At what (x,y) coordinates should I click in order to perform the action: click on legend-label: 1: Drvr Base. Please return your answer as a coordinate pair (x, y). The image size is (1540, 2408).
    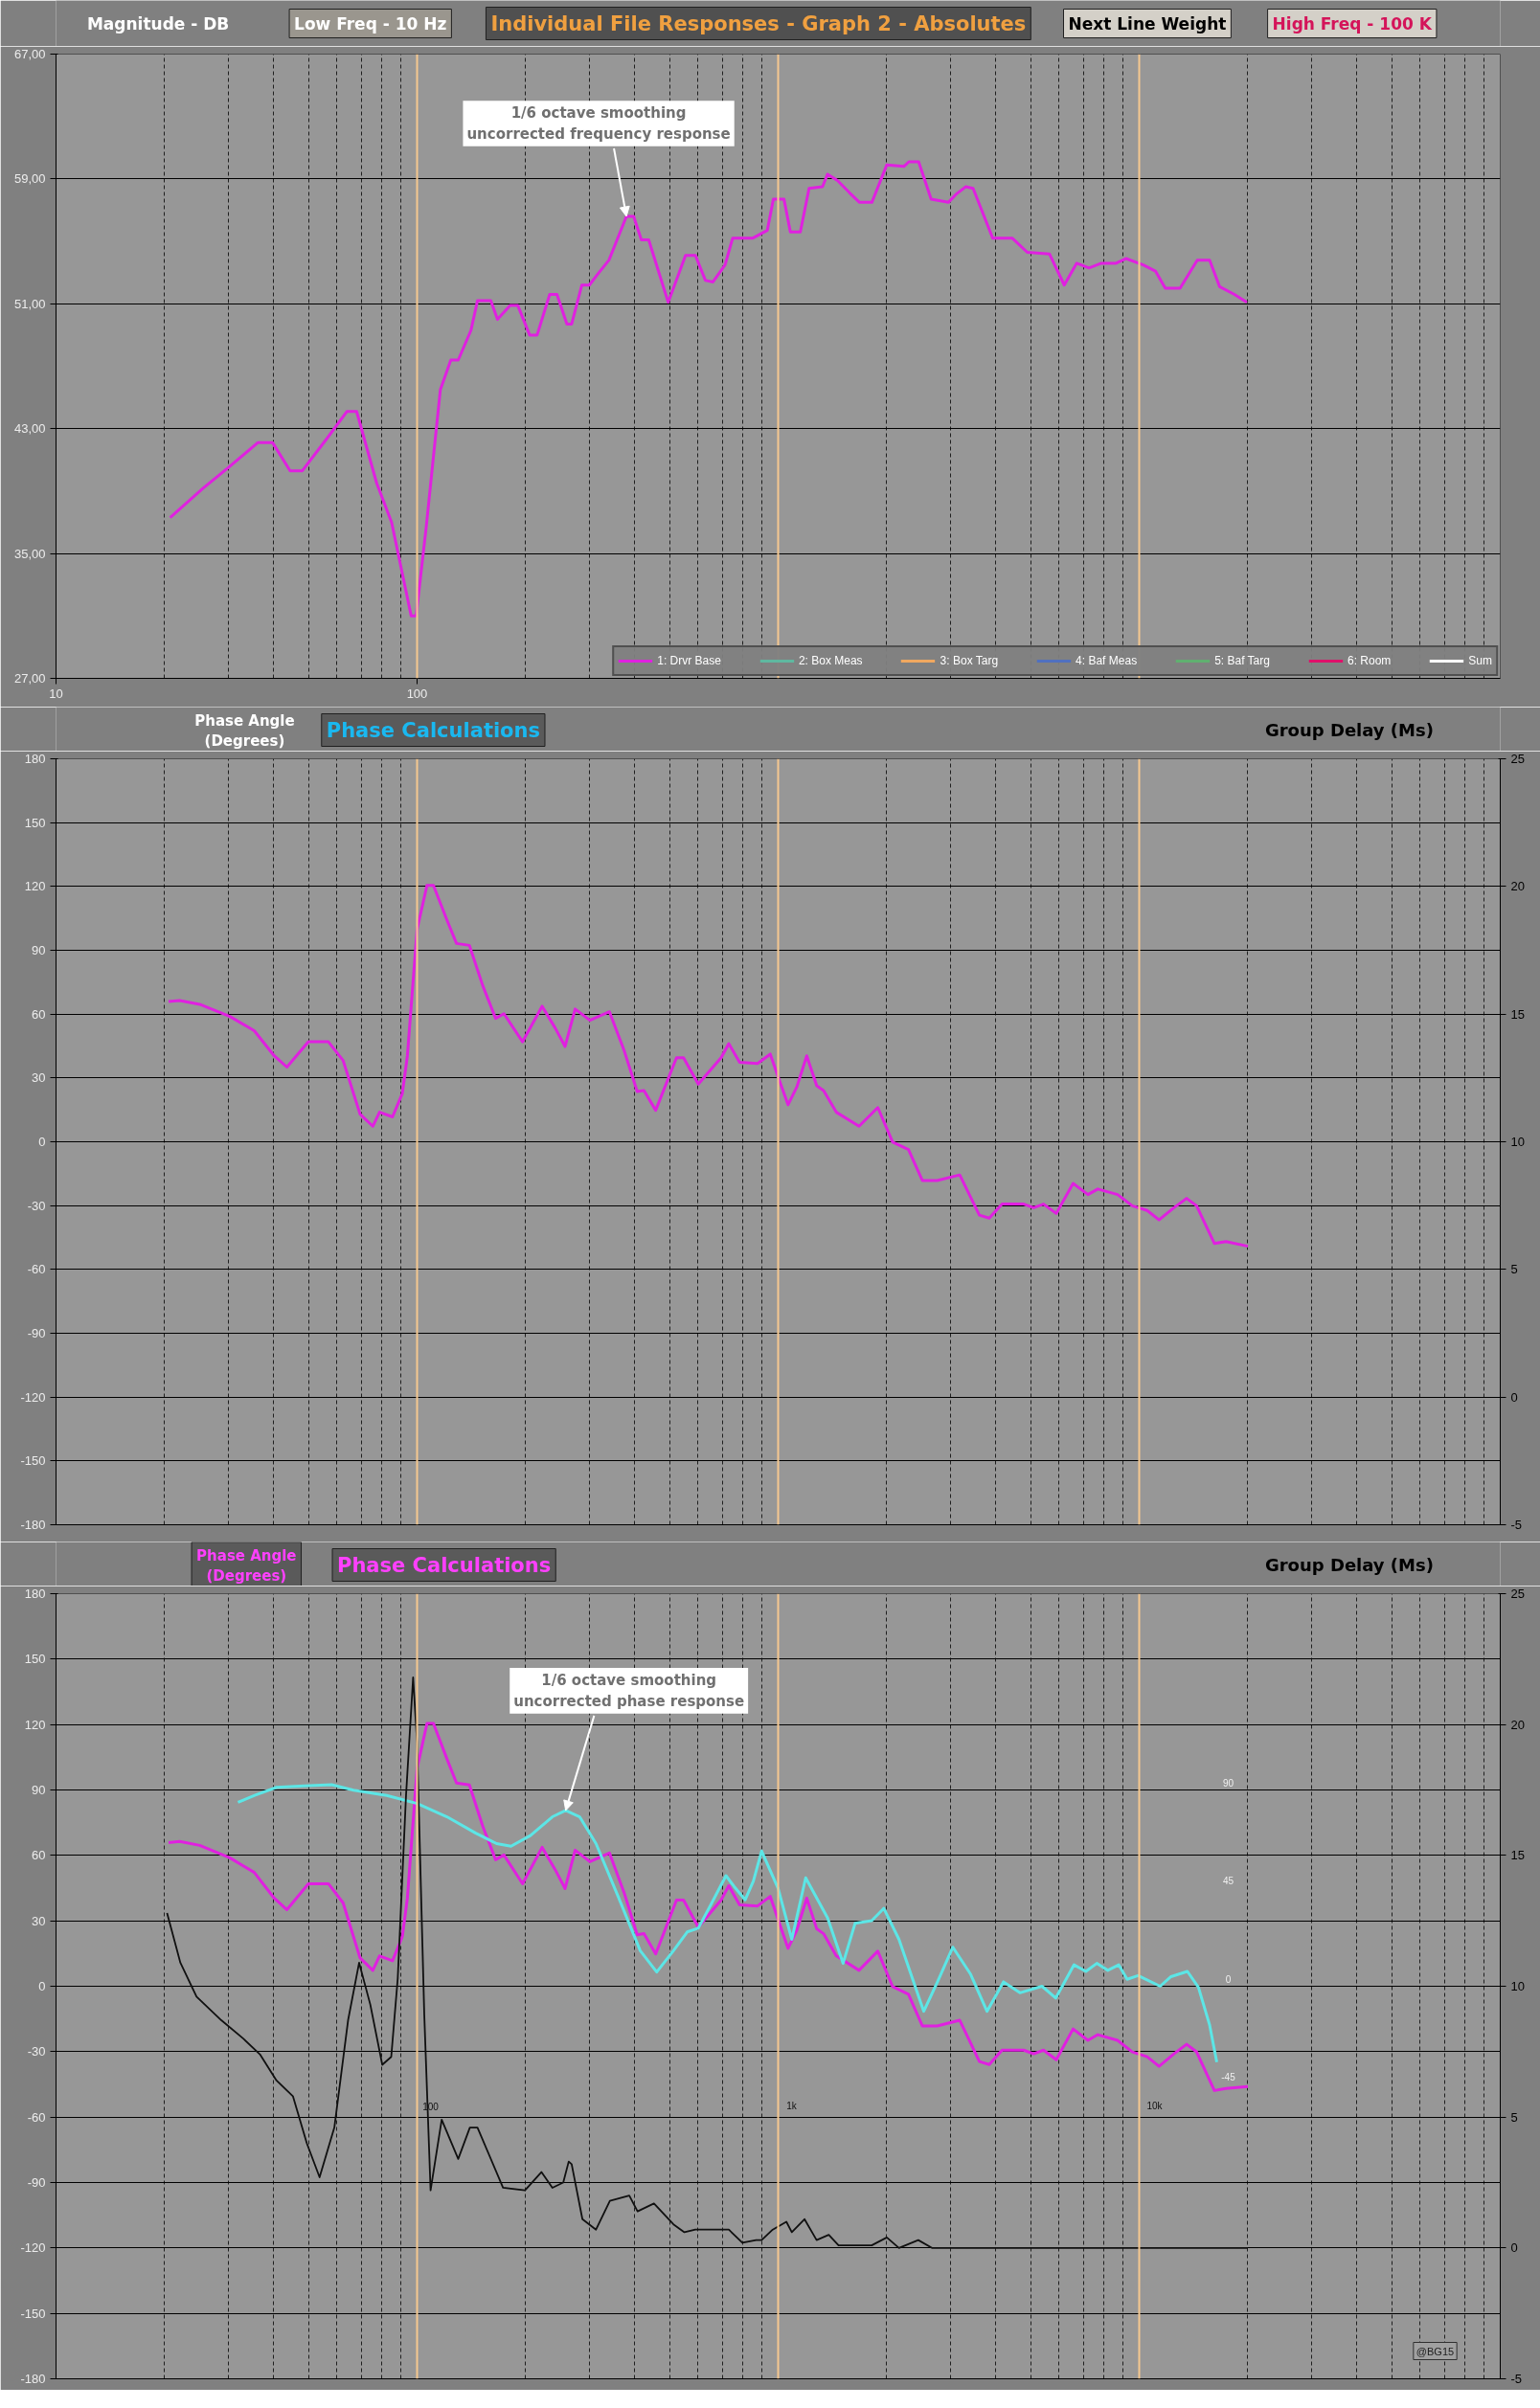
    Looking at the image, I should click on (689, 660).